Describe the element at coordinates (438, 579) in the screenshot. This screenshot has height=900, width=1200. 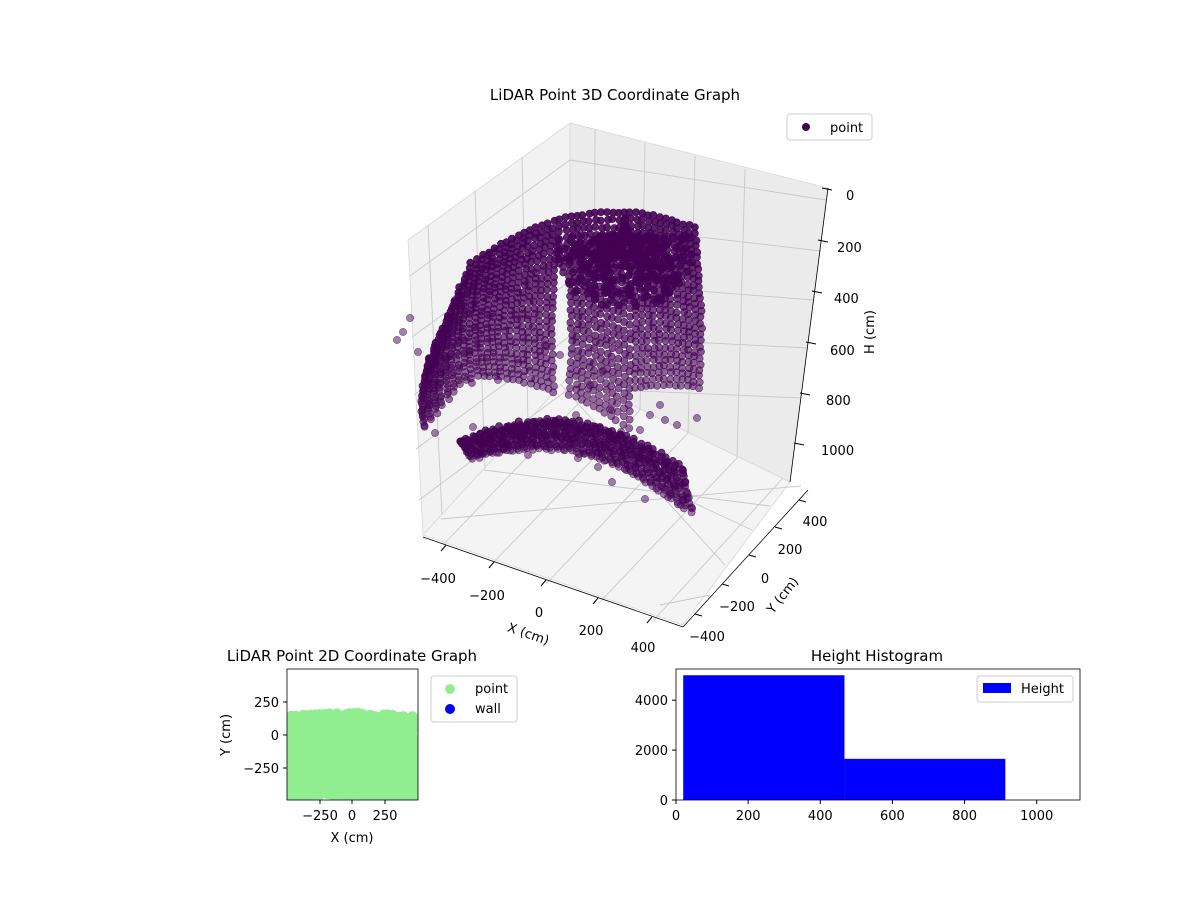
I see `x-tick-label: −400` at that location.